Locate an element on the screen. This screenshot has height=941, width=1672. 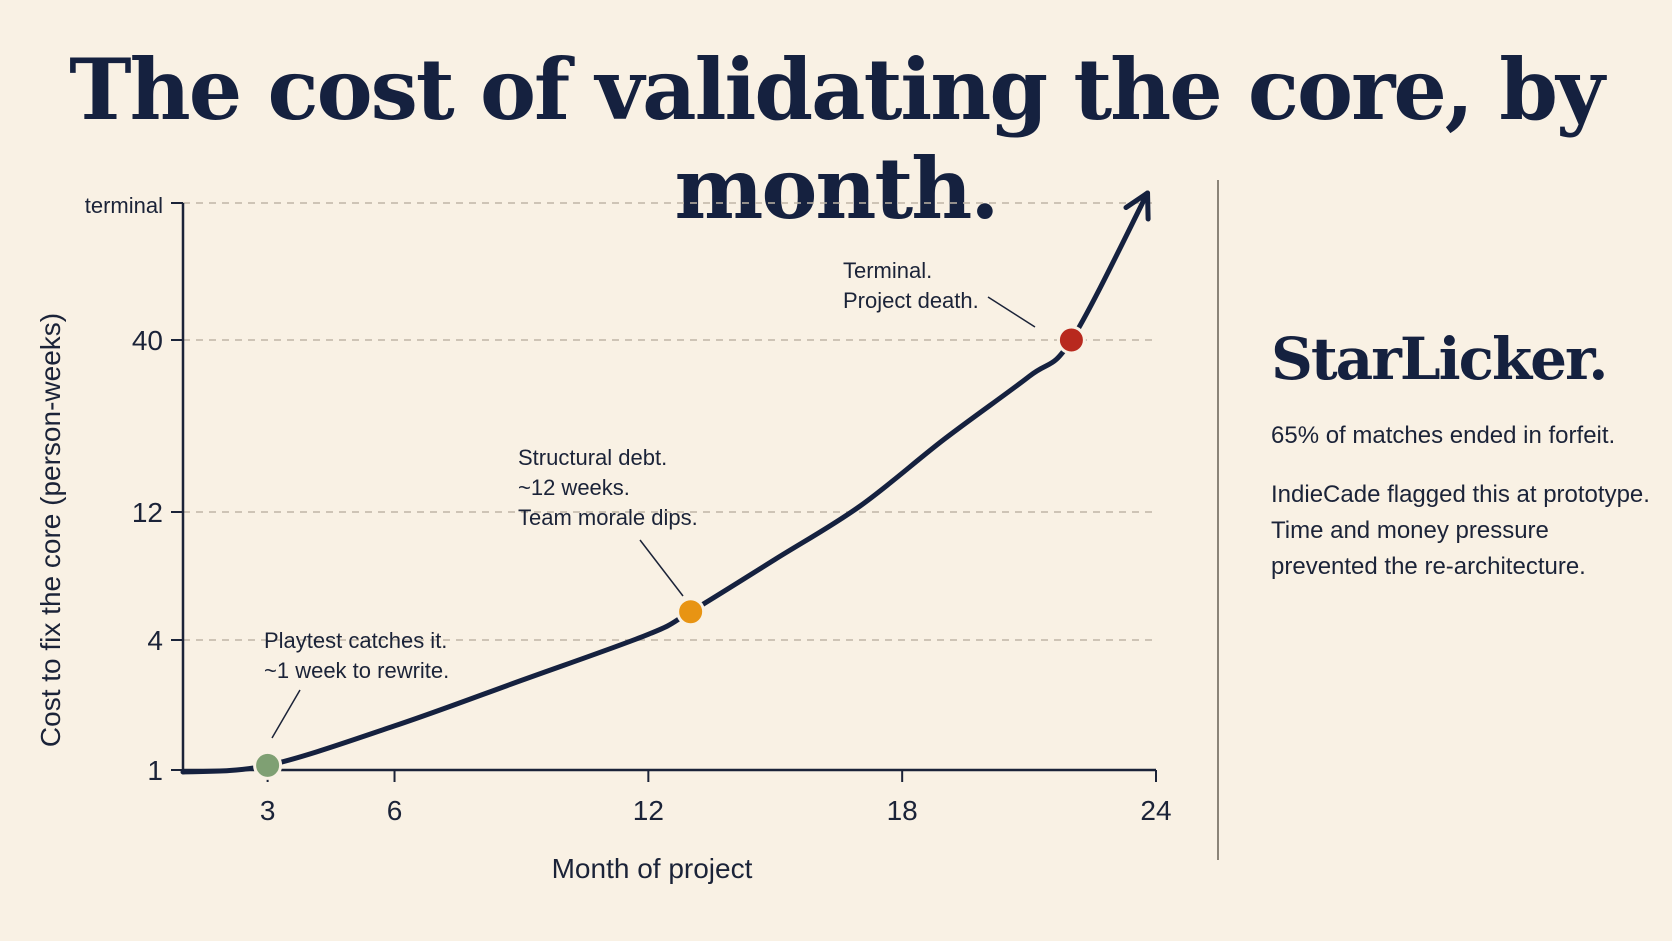
y-tick-labels: 1 4 12 40 terminal is located at coordinates (124, 489).